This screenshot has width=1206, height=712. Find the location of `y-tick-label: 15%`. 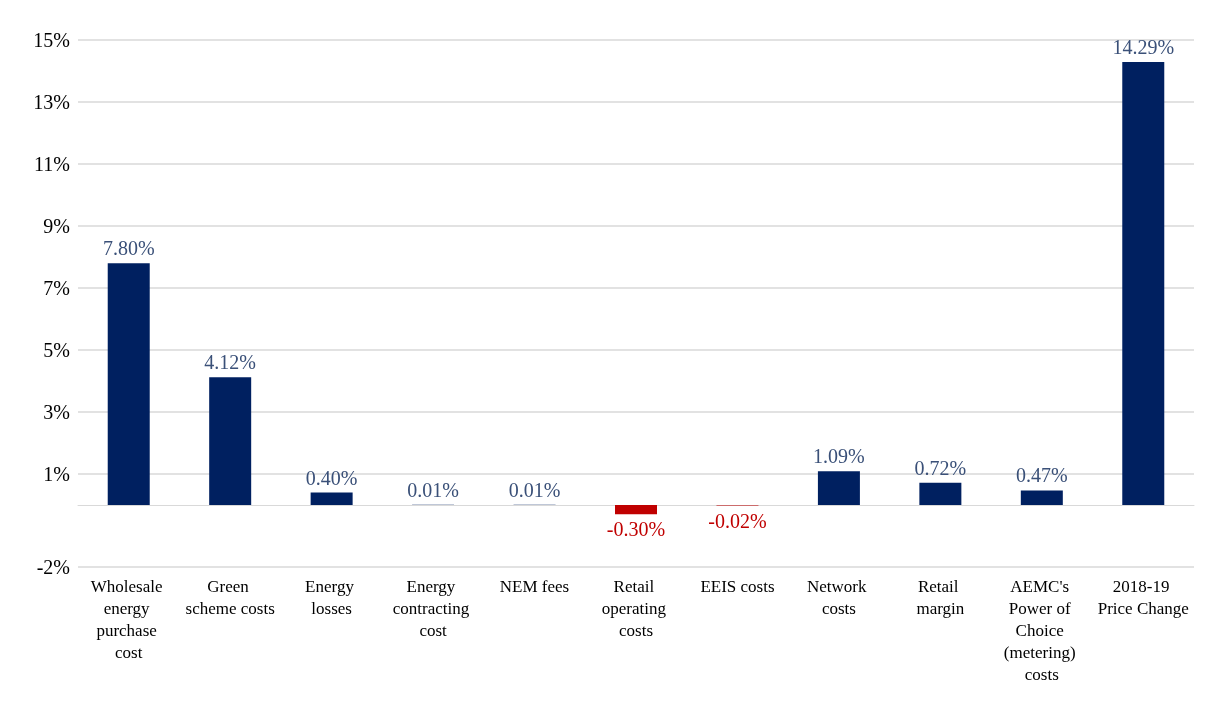

y-tick-label: 15% is located at coordinates (51, 40).